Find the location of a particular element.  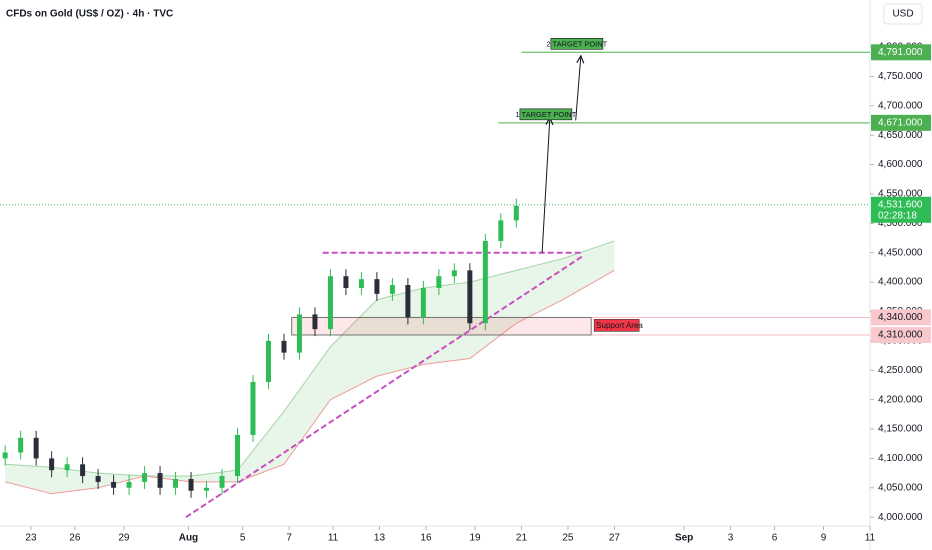

arrow-head is located at coordinates (580, 59).